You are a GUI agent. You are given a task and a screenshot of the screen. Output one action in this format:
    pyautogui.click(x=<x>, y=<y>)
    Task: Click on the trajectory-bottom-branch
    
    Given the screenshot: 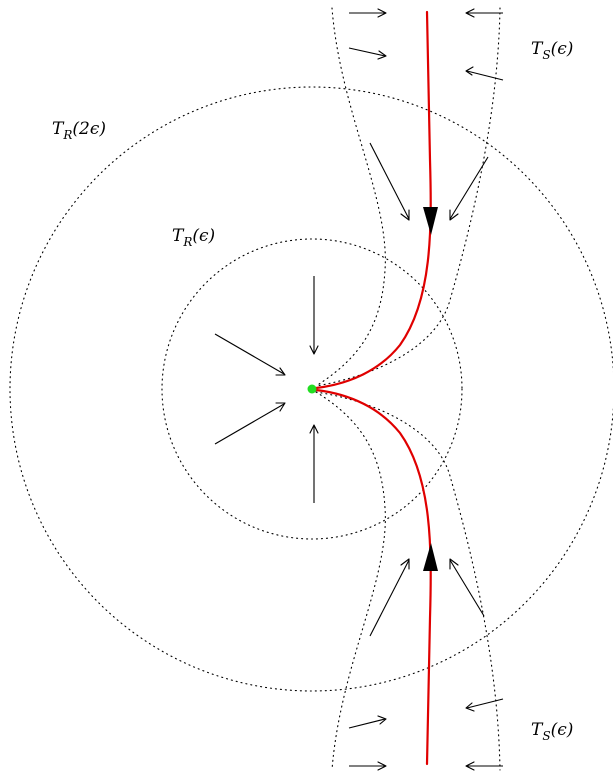 What is the action you would take?
    pyautogui.click(x=373, y=577)
    